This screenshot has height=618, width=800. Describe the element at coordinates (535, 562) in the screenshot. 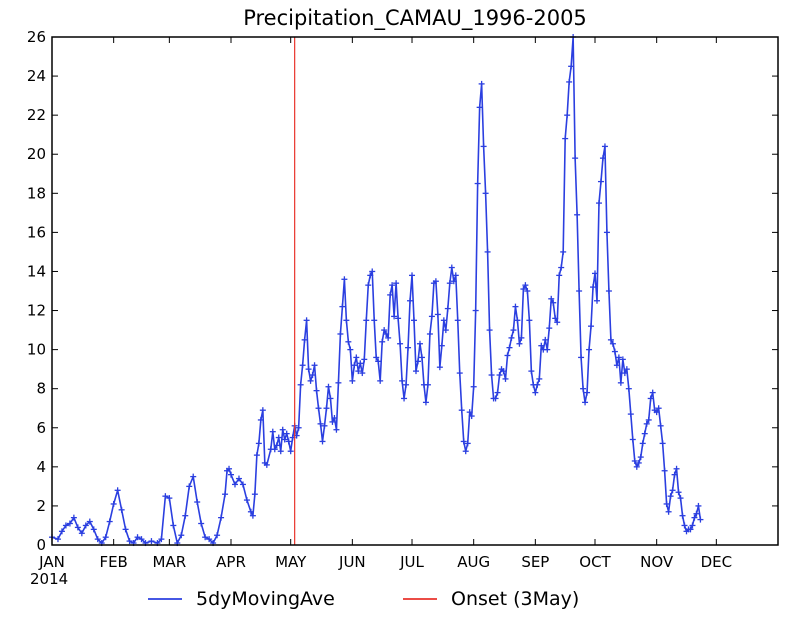

I see `x-tick-label: SEP` at that location.